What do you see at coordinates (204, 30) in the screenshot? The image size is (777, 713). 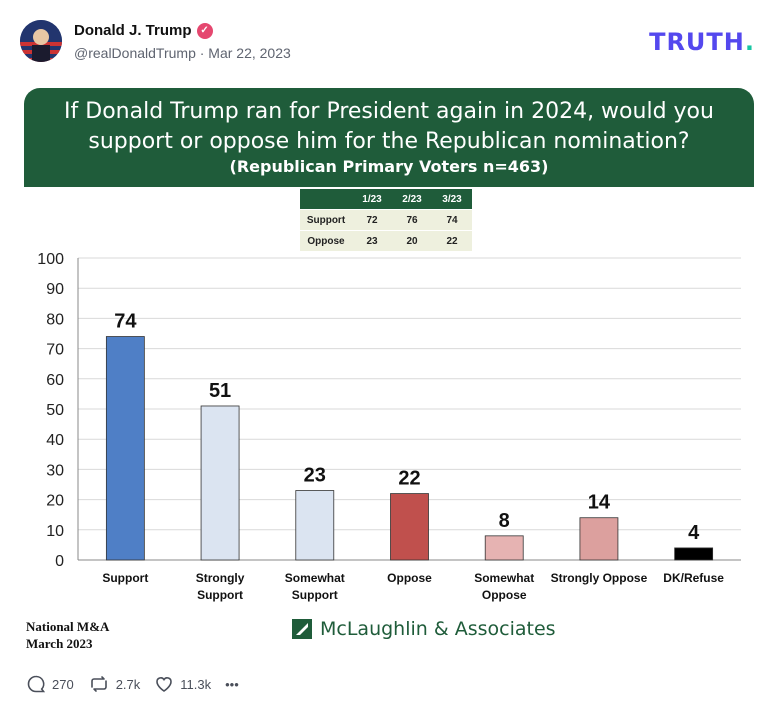 I see `verified-badge-icon: ✓` at bounding box center [204, 30].